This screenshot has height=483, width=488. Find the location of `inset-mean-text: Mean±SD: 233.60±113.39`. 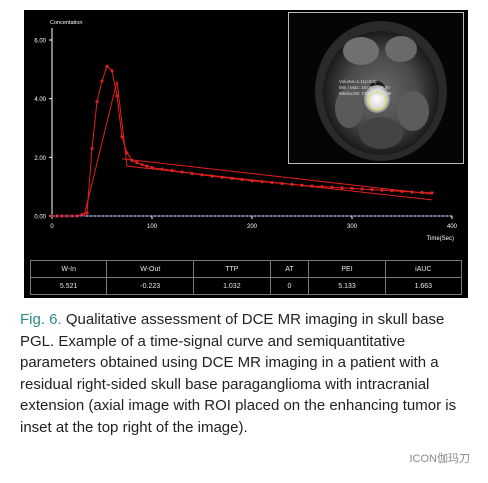

inset-mean-text: Mean±SD: 233.60±113.39 is located at coordinates (365, 93).